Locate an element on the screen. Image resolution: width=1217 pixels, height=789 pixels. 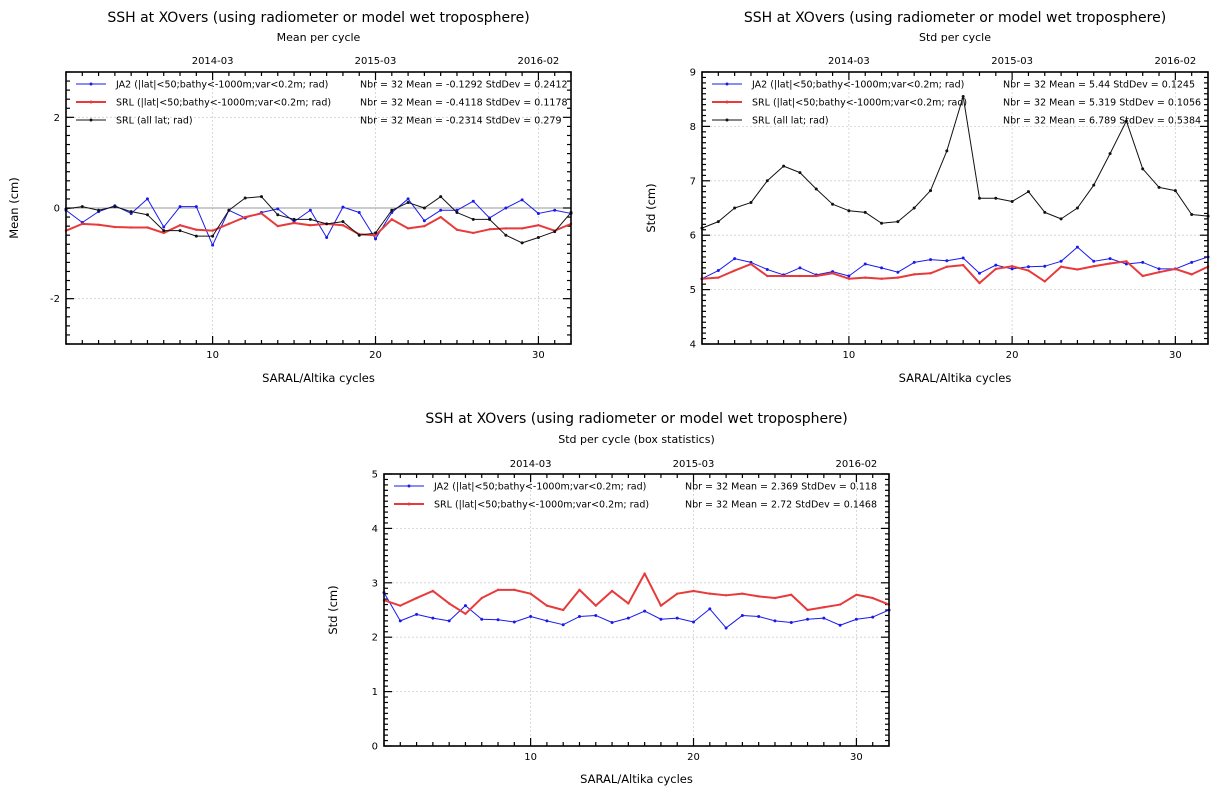
plot-frame is located at coordinates (636, 610).